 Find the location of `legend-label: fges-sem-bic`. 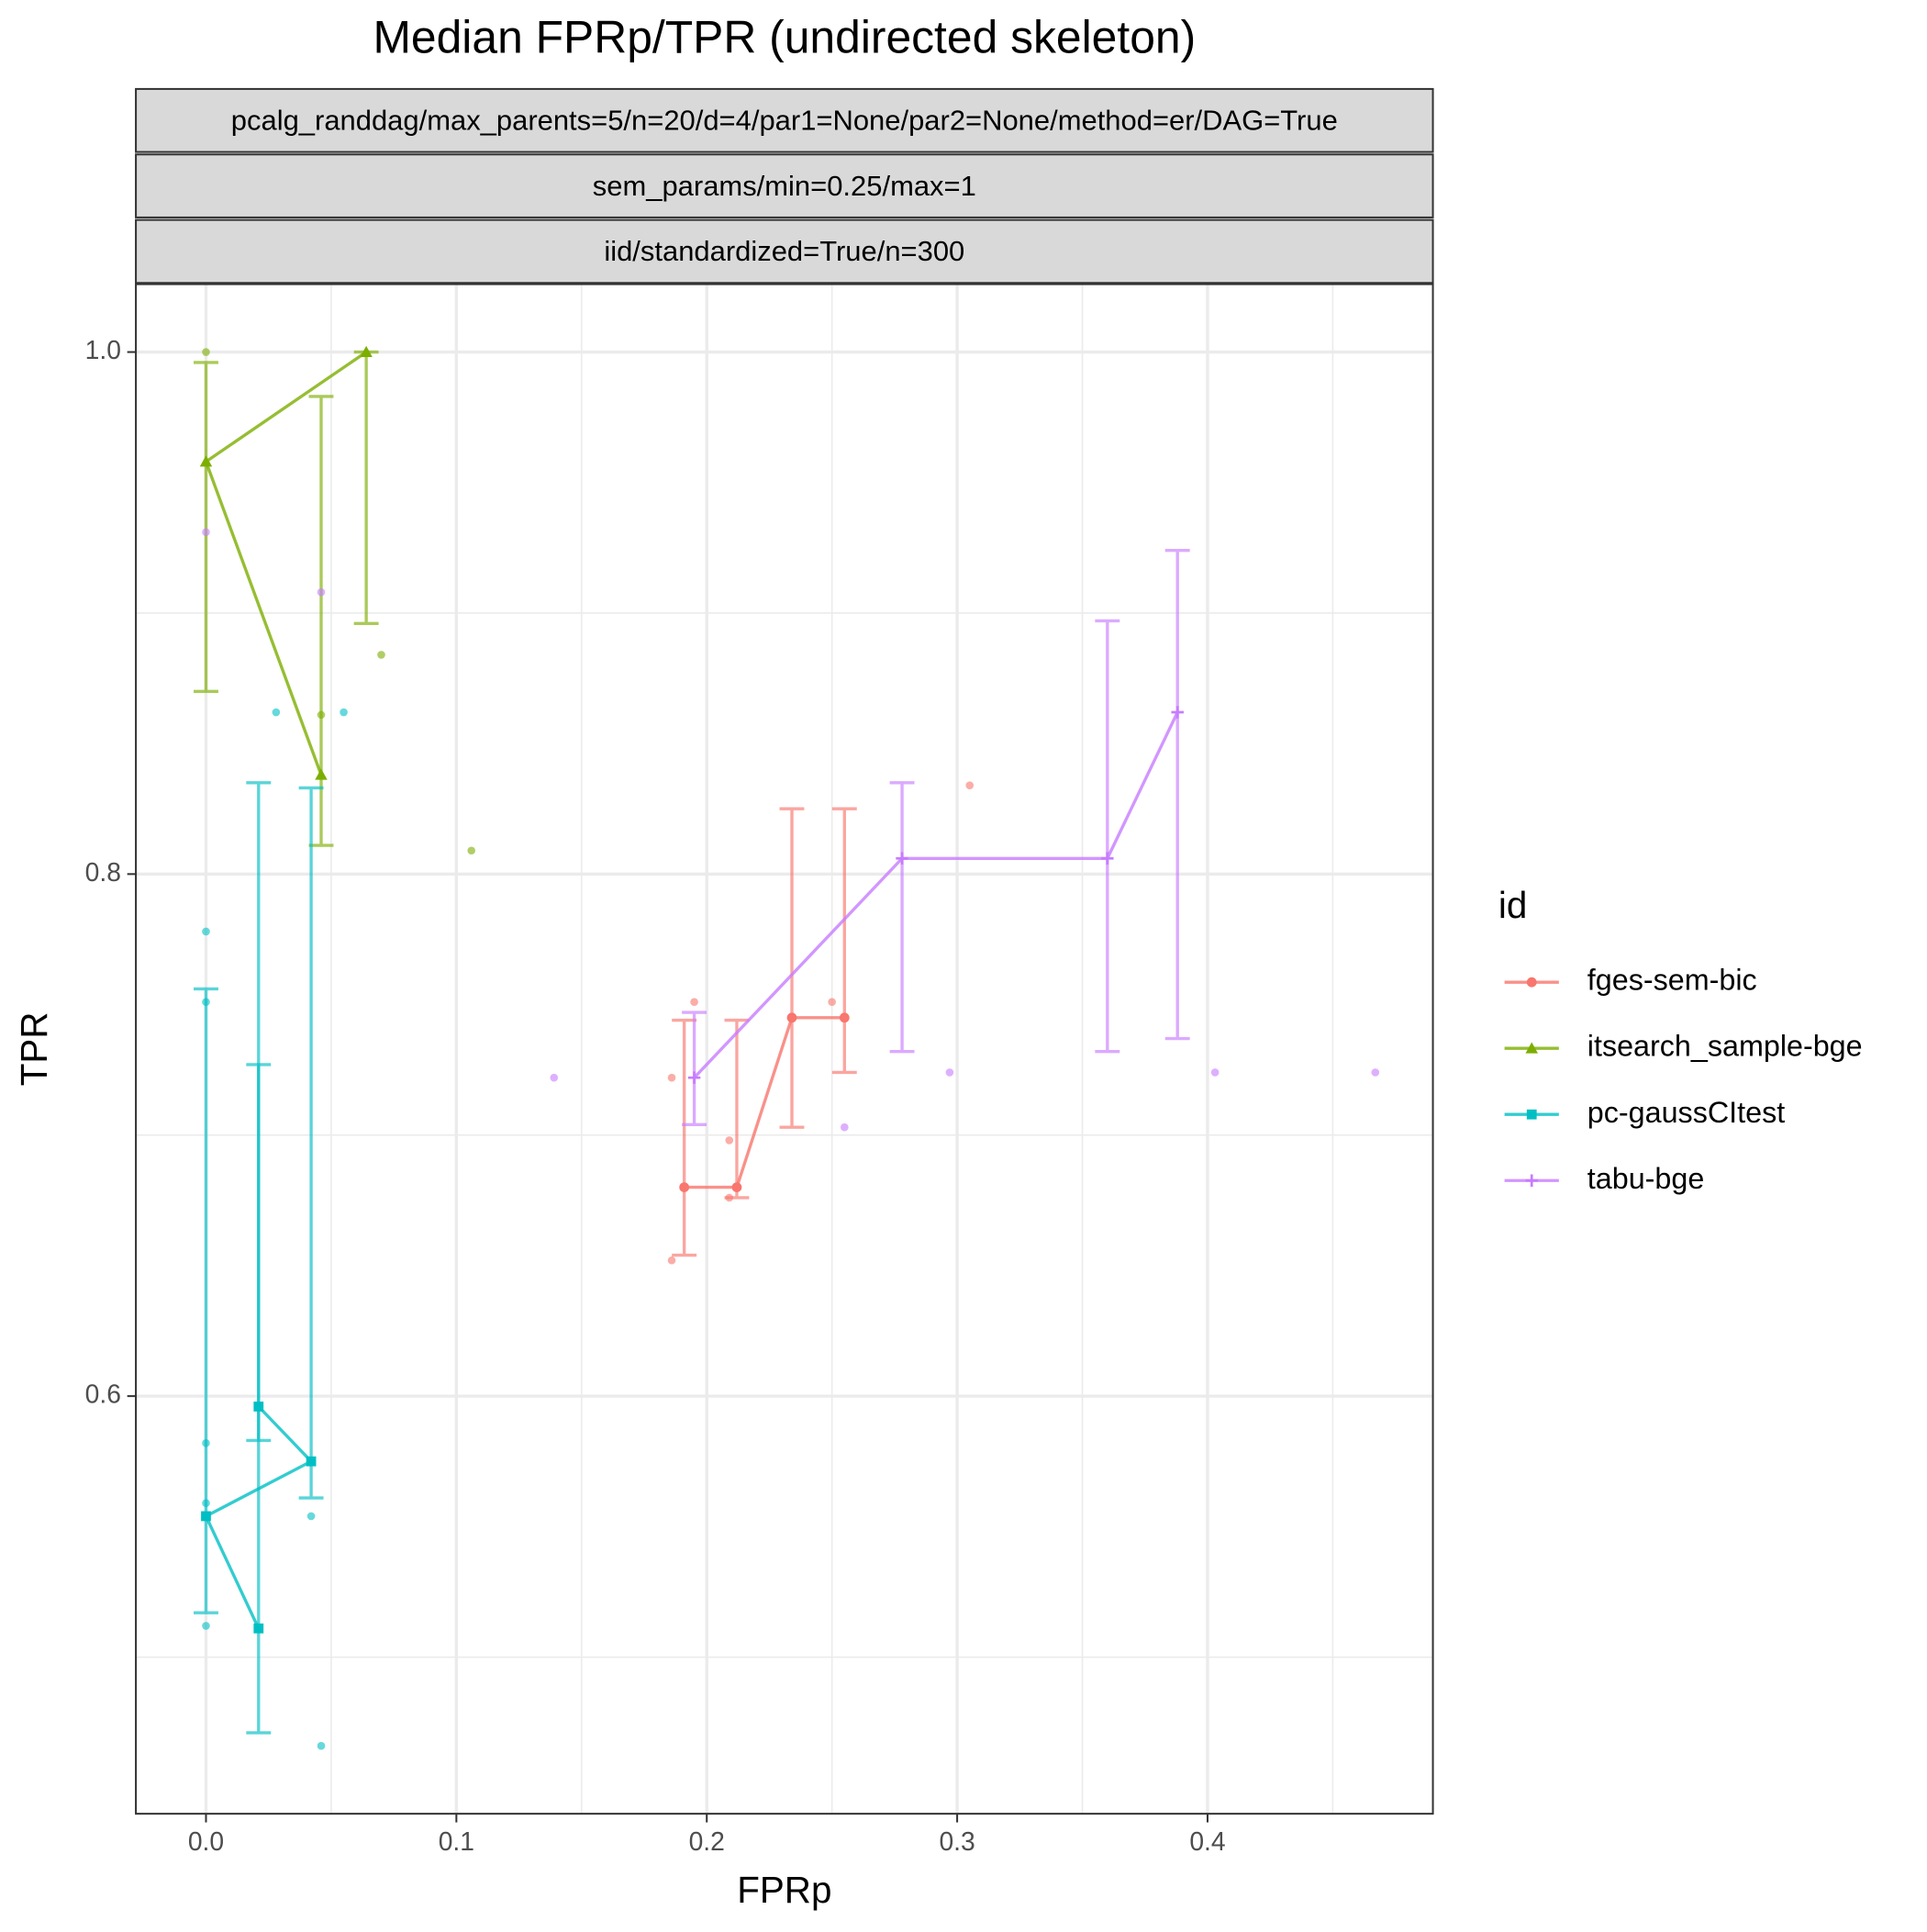

legend-label: fges-sem-bic is located at coordinates (1672, 981).